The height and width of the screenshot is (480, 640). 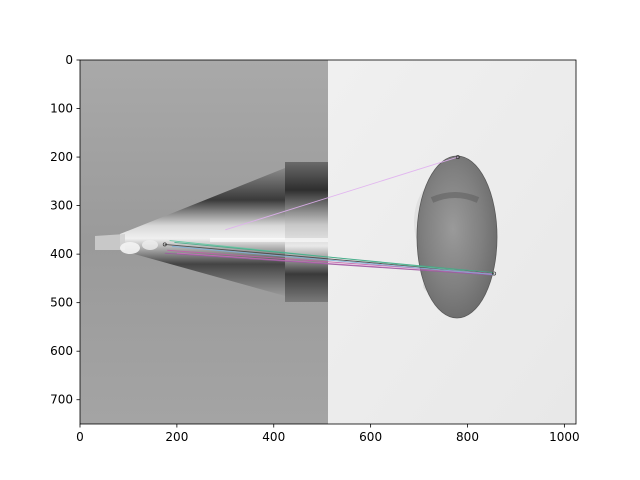 What do you see at coordinates (273, 437) in the screenshot?
I see `x-tick-label: 400` at bounding box center [273, 437].